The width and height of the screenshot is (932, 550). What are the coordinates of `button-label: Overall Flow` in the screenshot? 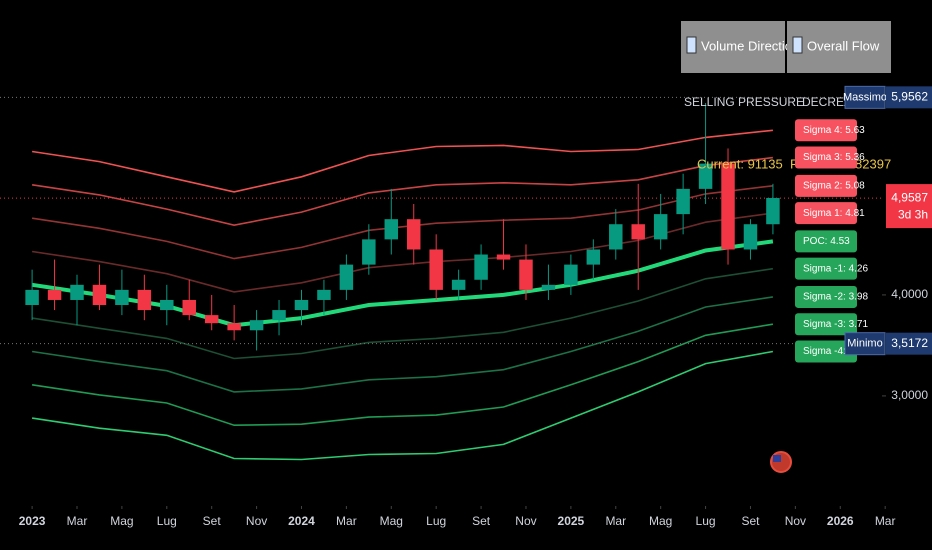 It's located at (843, 45).